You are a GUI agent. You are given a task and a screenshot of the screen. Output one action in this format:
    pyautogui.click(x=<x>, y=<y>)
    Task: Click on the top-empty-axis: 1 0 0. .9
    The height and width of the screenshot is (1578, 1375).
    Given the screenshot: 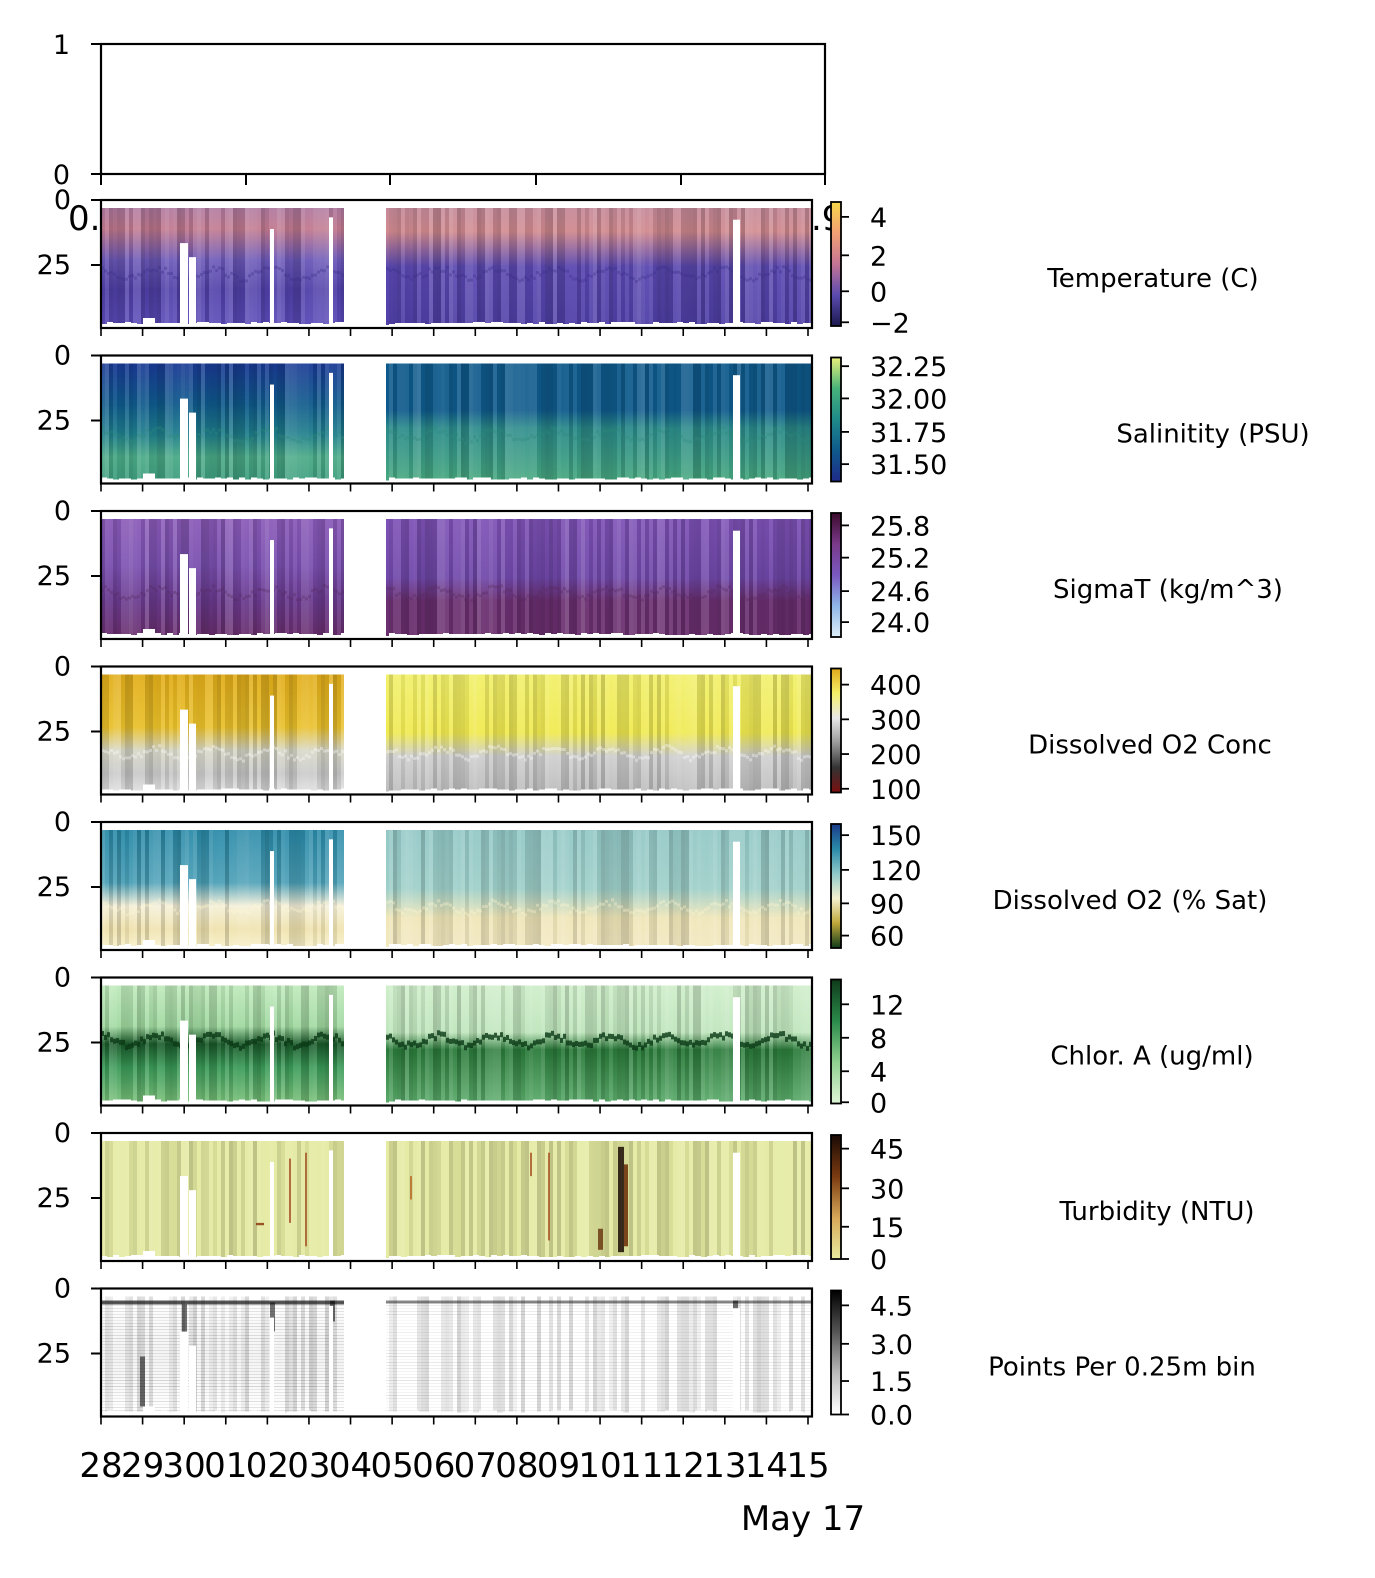 What is the action you would take?
    pyautogui.click(x=448, y=134)
    